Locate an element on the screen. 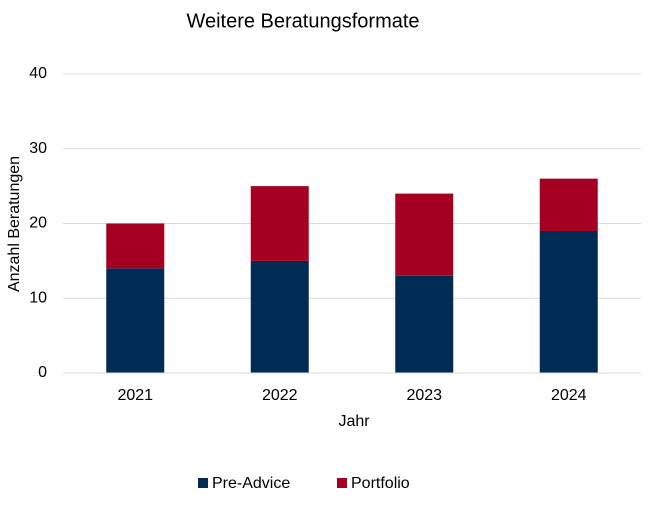 The image size is (650, 511). x-tick-label: 2023 is located at coordinates (424, 395).